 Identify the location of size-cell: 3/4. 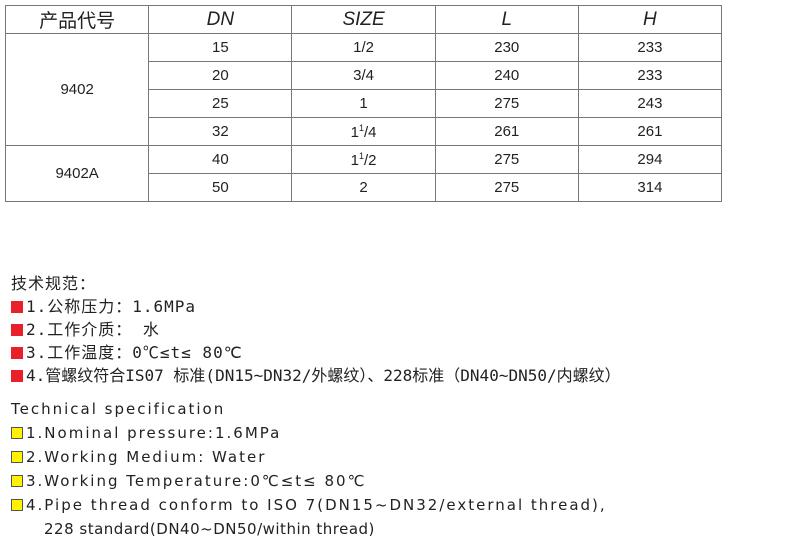
(363, 75).